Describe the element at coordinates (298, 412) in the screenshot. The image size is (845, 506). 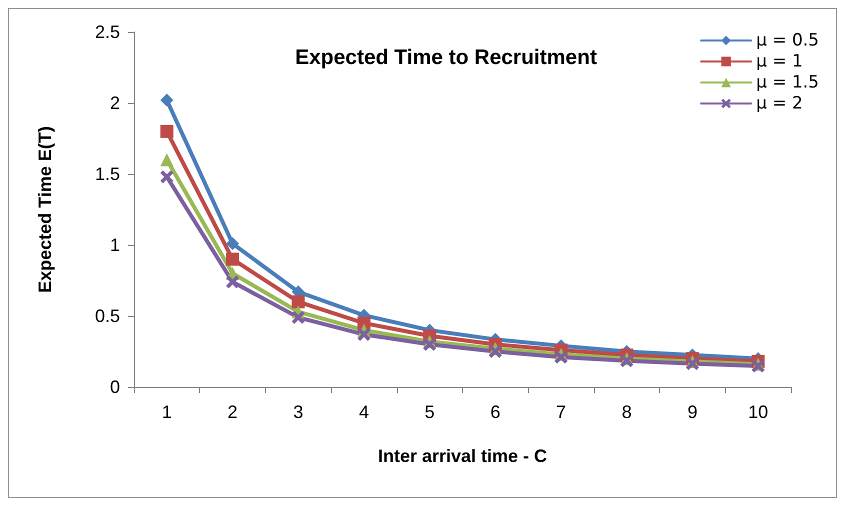
I see `x-tick-label: 3` at that location.